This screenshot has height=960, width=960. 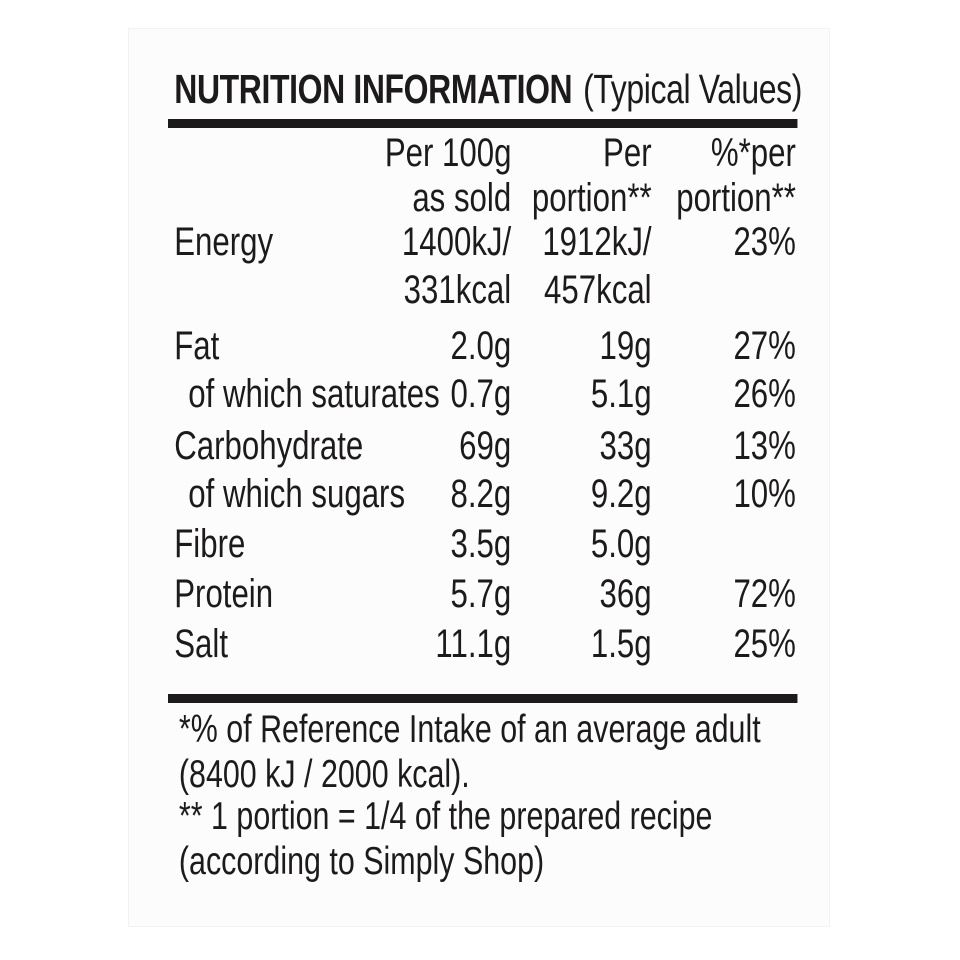 I want to click on table-row-fibre: Fibre 3.5g 5.0g, so click(x=485, y=544).